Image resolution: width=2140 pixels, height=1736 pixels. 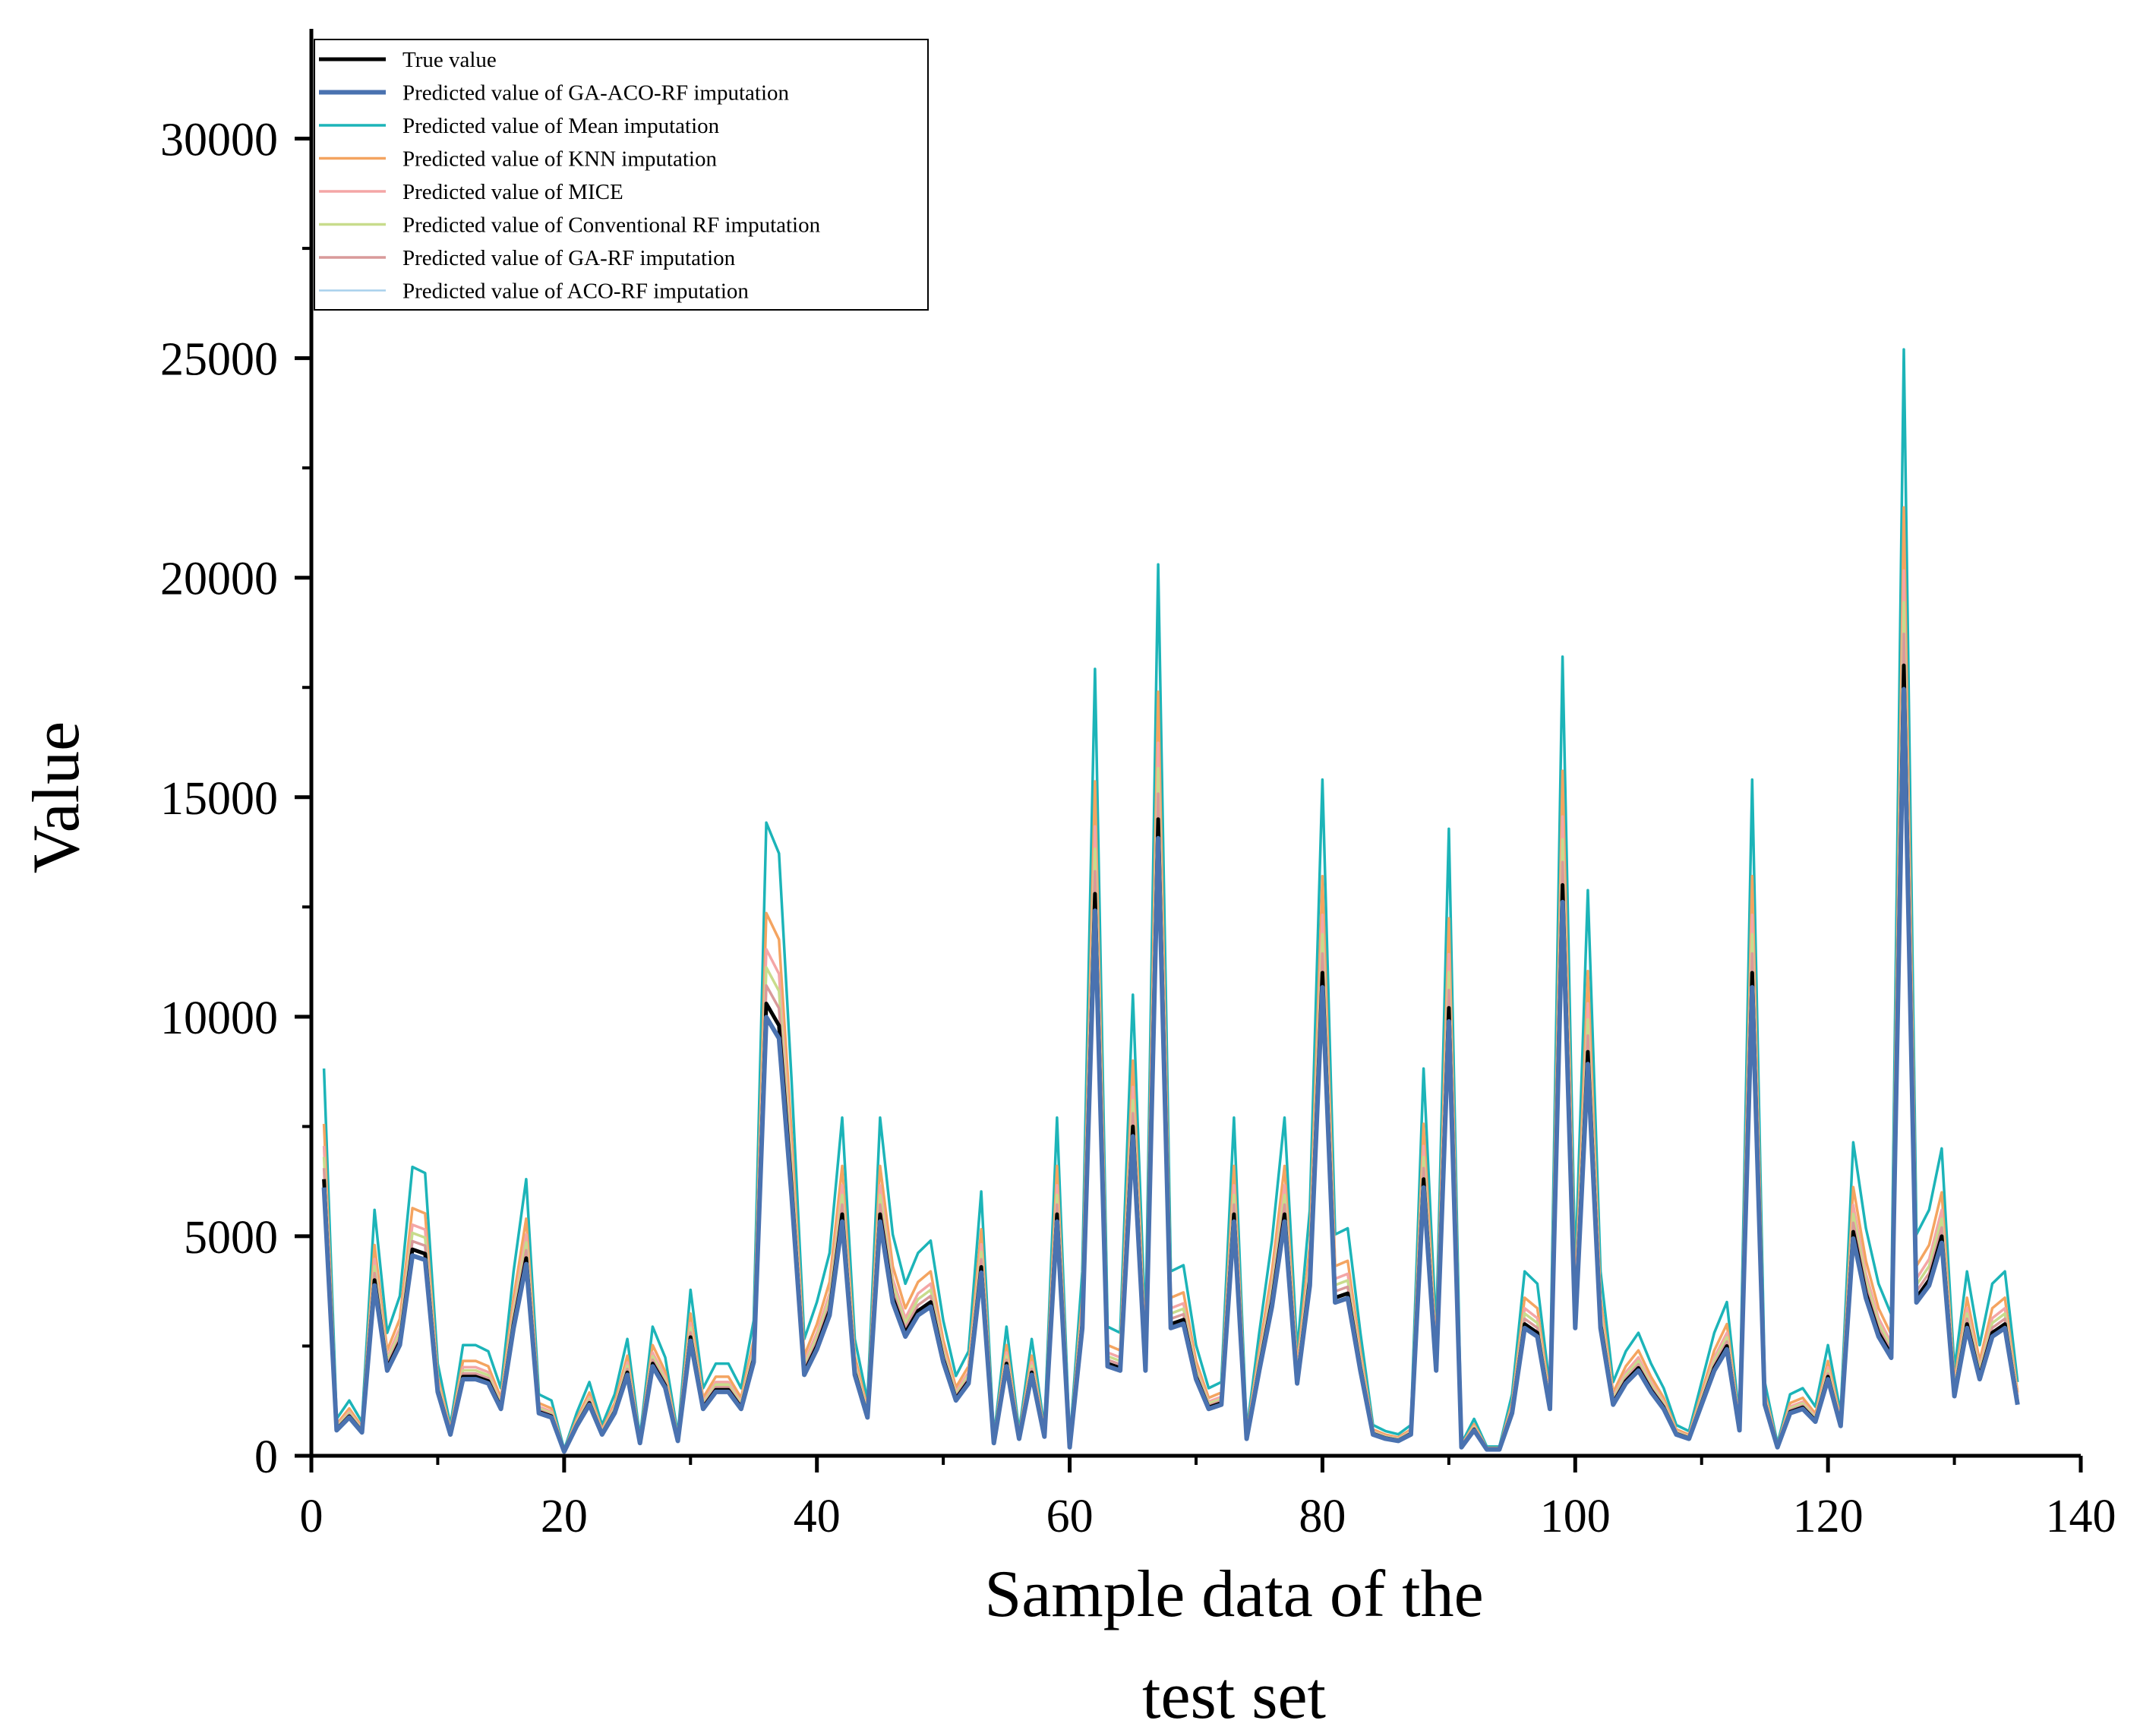 What do you see at coordinates (575, 291) in the screenshot?
I see `legend-label: Predicted value of ACO-RF imputation` at bounding box center [575, 291].